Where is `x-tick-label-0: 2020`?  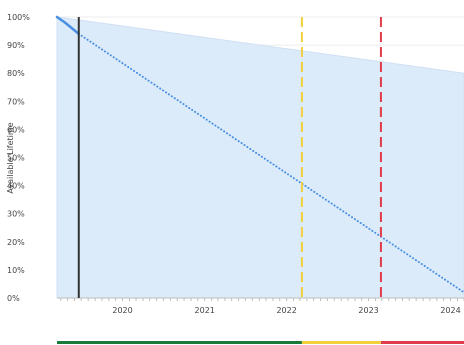 x-tick-label-0: 2020 is located at coordinates (122, 310).